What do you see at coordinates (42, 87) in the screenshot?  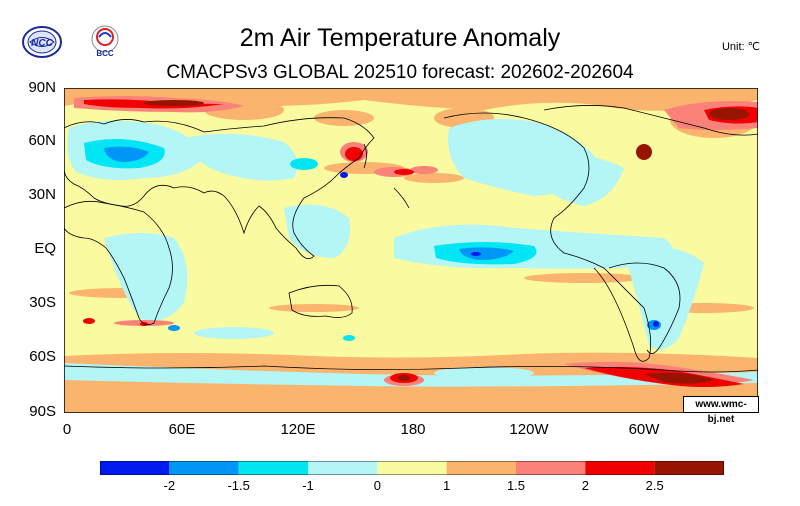 I see `lat-label-90n: 90N` at bounding box center [42, 87].